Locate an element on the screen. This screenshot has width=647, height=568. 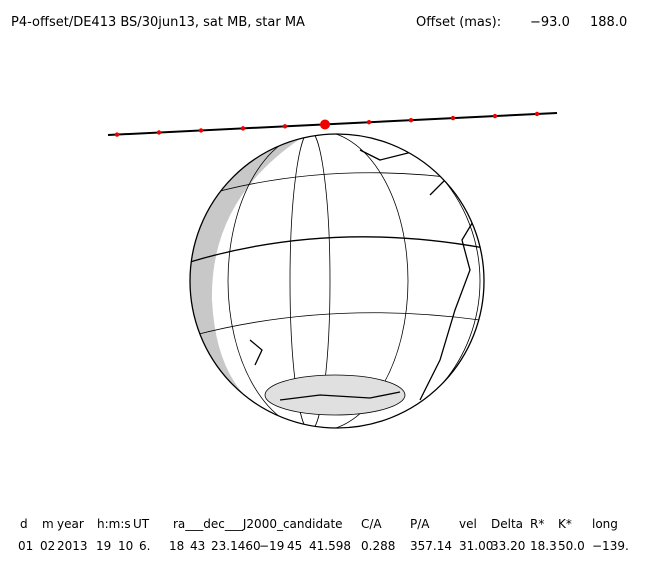
cell: 33.20 is located at coordinates (508, 546).